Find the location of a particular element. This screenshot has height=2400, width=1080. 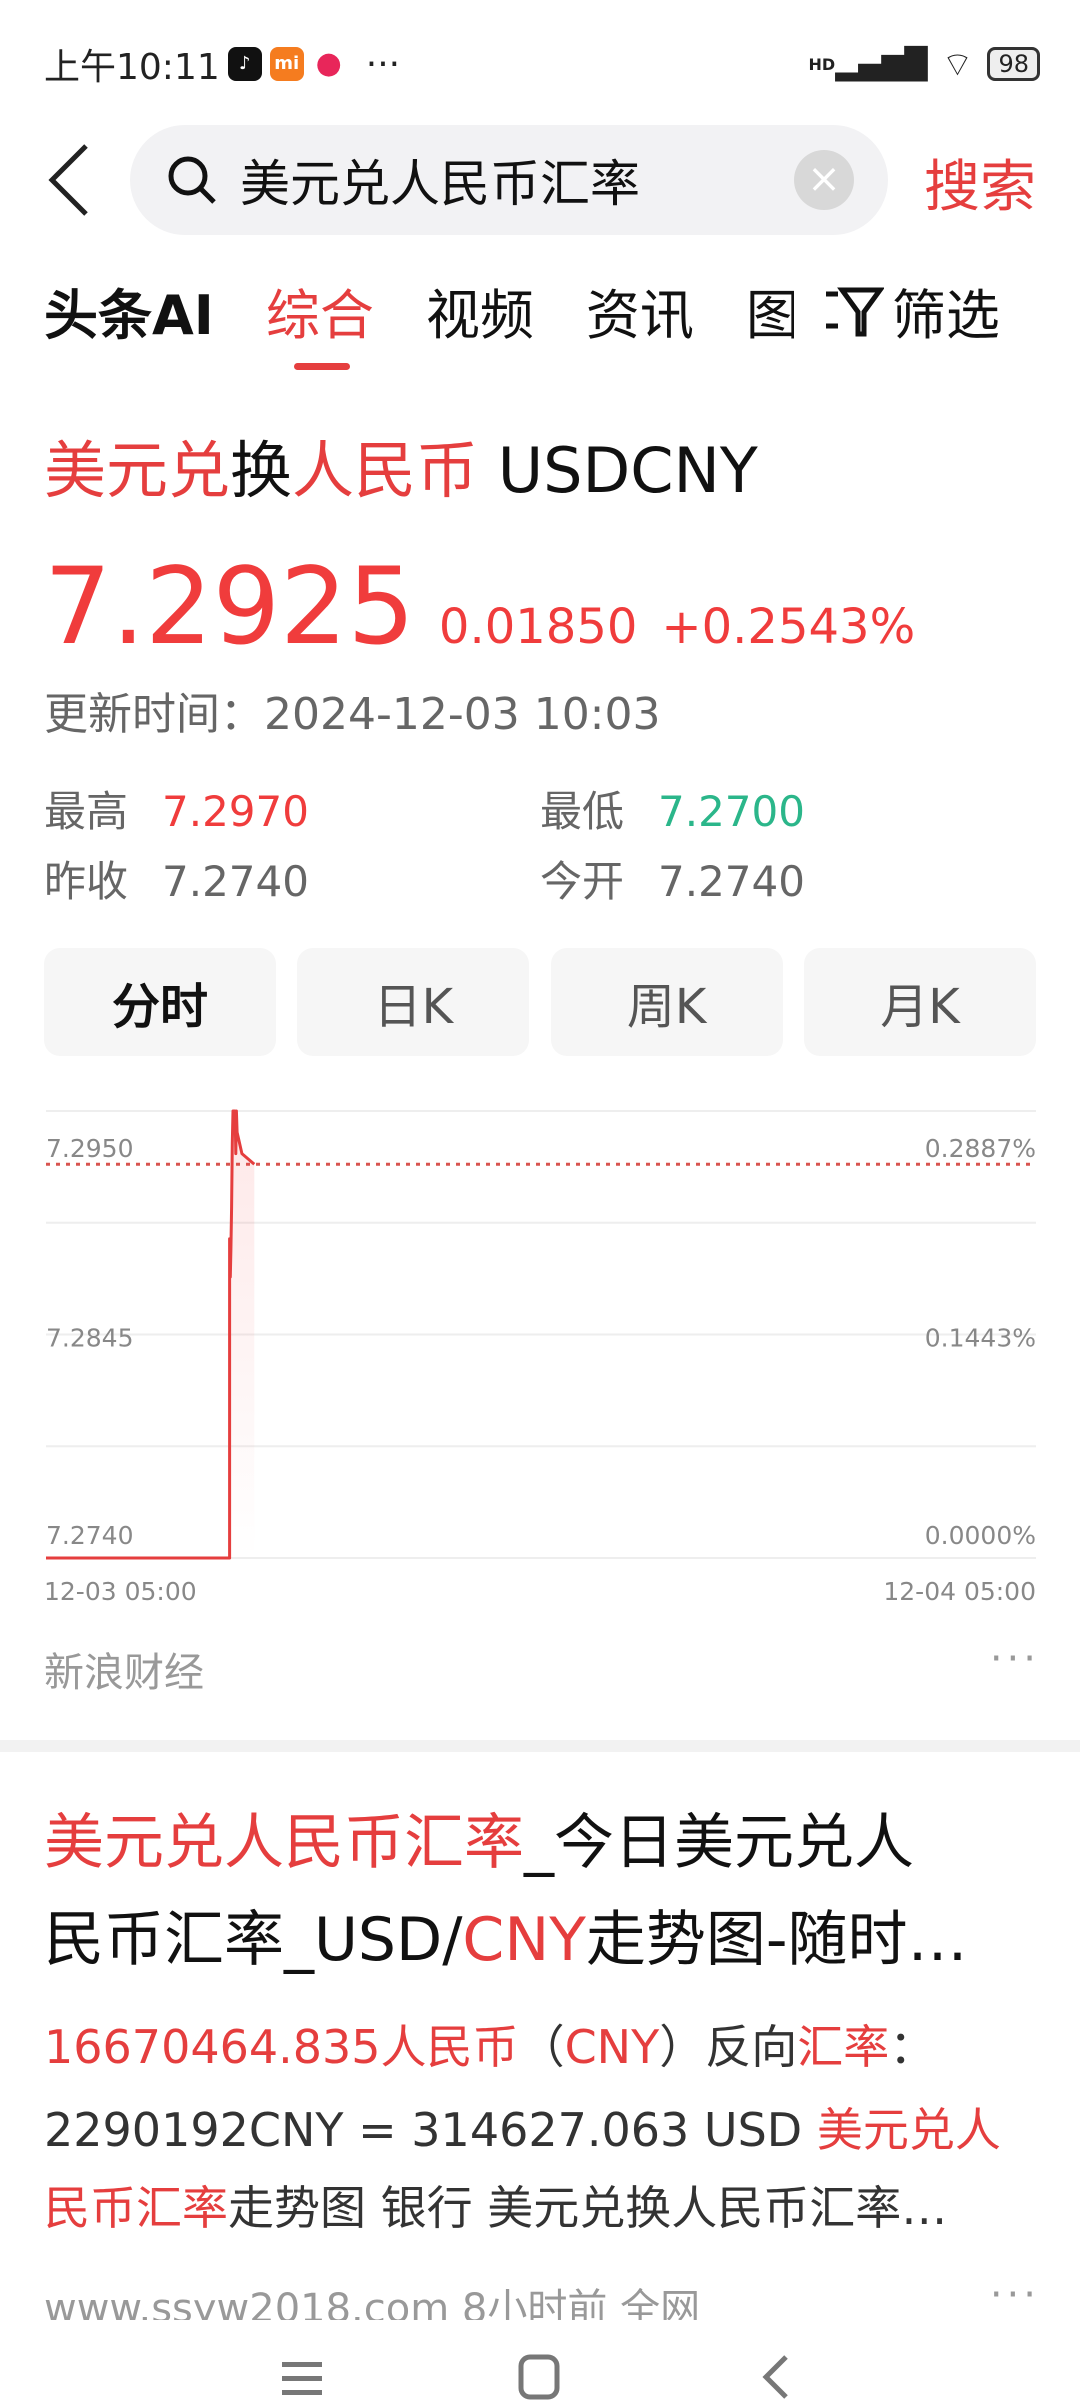

search-button: 搜索 is located at coordinates (980, 187).